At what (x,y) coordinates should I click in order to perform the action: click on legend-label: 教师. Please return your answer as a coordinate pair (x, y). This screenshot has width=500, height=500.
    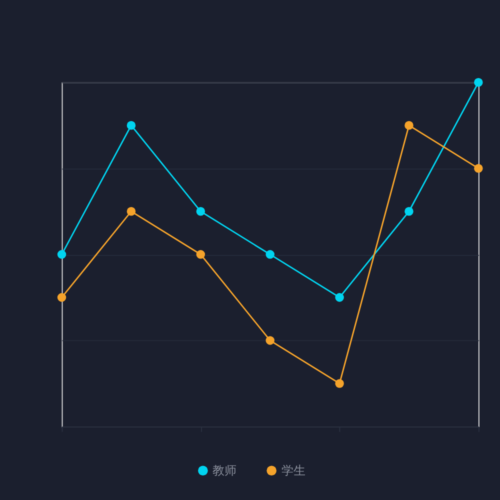
    Looking at the image, I should click on (224, 471).